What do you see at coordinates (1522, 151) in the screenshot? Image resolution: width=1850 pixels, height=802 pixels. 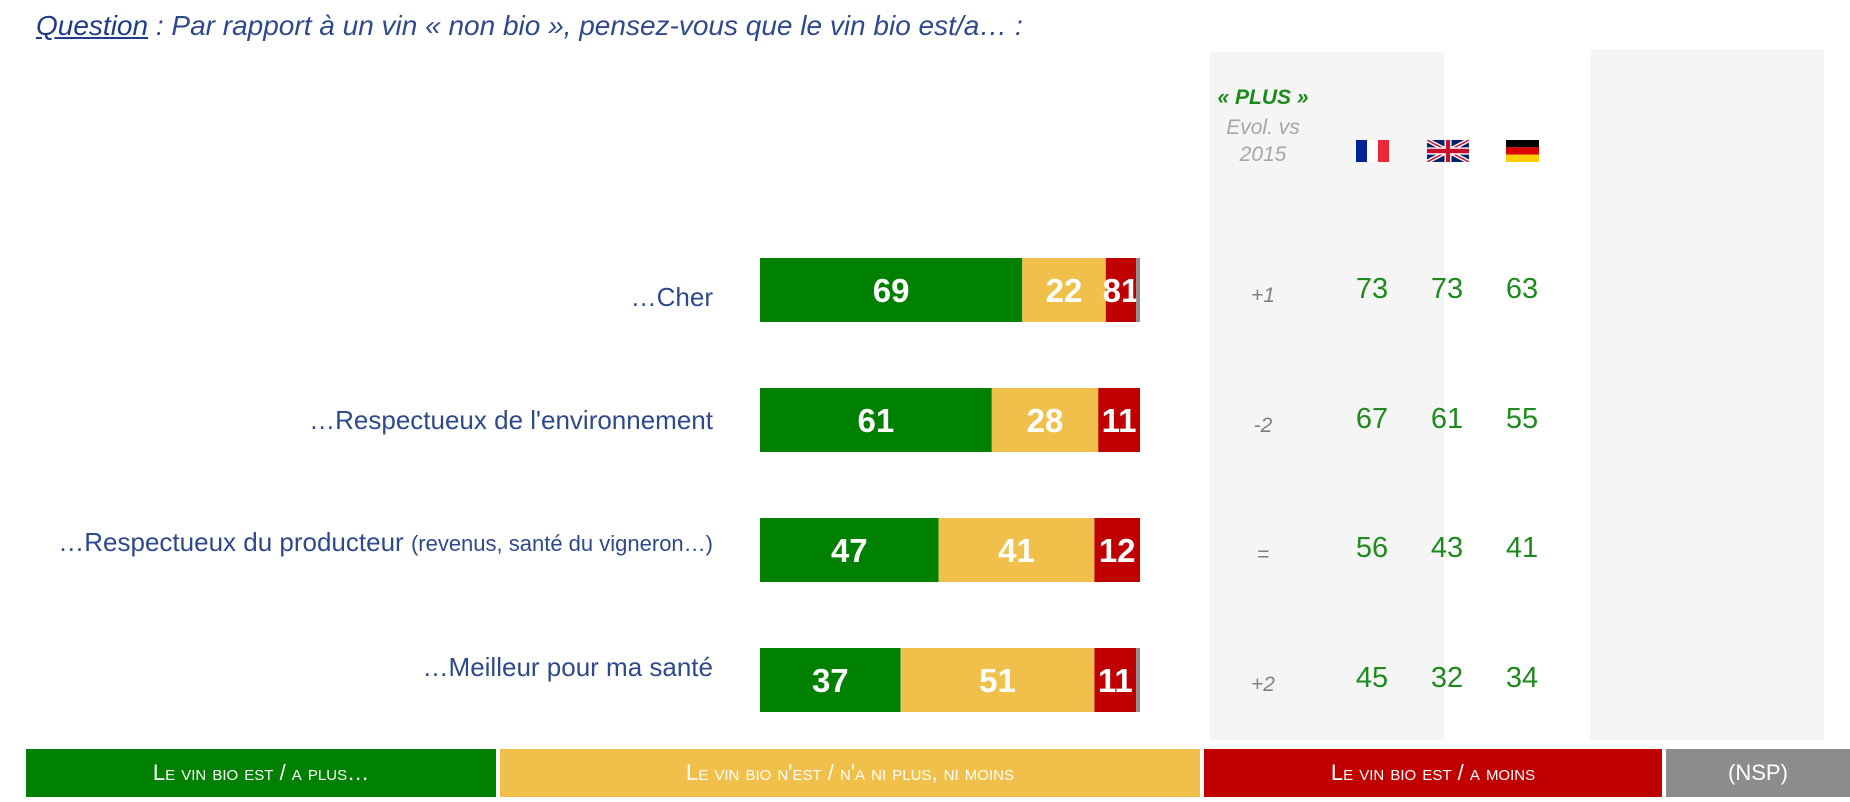 I see `germany-flag-icon` at bounding box center [1522, 151].